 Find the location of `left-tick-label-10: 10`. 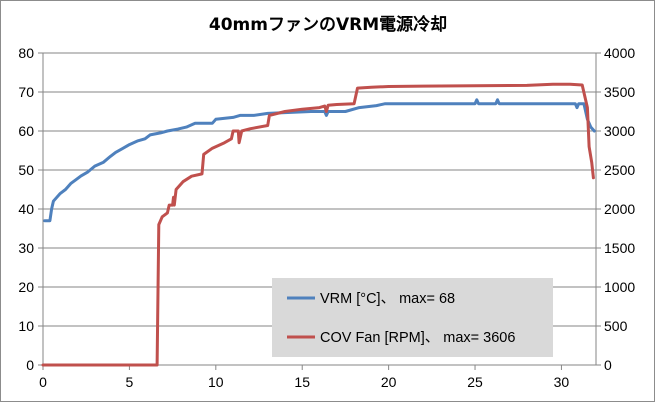

left-tick-label-10: 10 is located at coordinates (26, 326).